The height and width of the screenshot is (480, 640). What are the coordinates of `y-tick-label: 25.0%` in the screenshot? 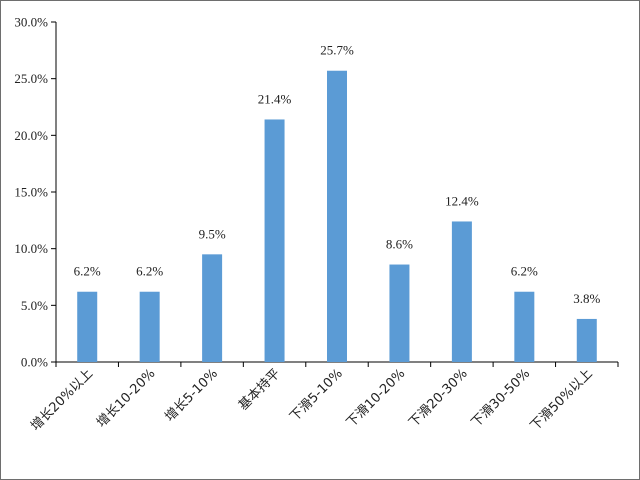 It's located at (31, 78).